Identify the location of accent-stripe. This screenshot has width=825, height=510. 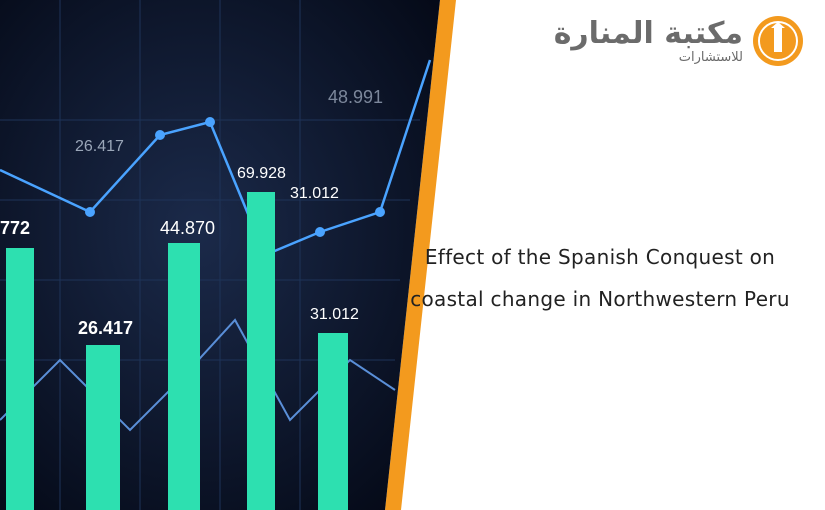
(420, 255).